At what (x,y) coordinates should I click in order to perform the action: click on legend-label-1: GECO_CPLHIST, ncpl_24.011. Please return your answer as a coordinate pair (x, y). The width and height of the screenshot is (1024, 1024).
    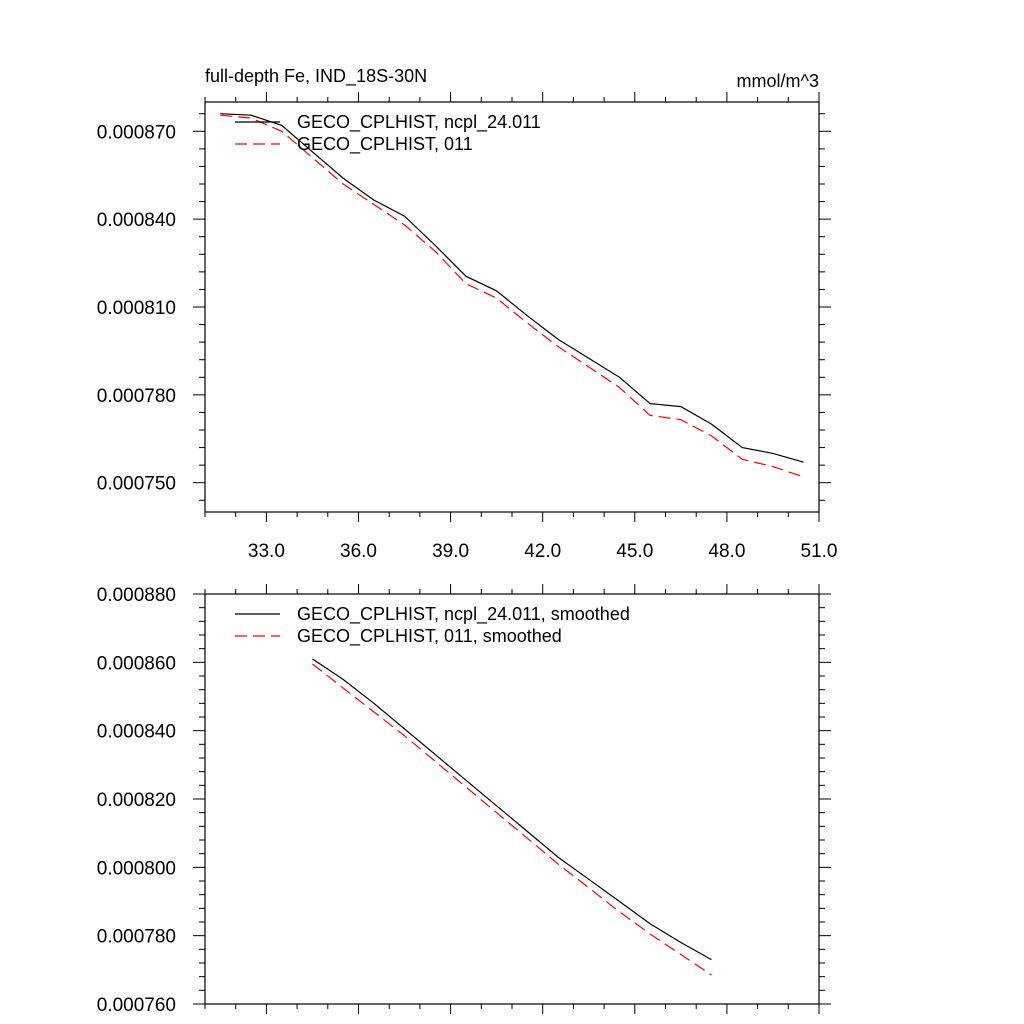
    Looking at the image, I should click on (419, 122).